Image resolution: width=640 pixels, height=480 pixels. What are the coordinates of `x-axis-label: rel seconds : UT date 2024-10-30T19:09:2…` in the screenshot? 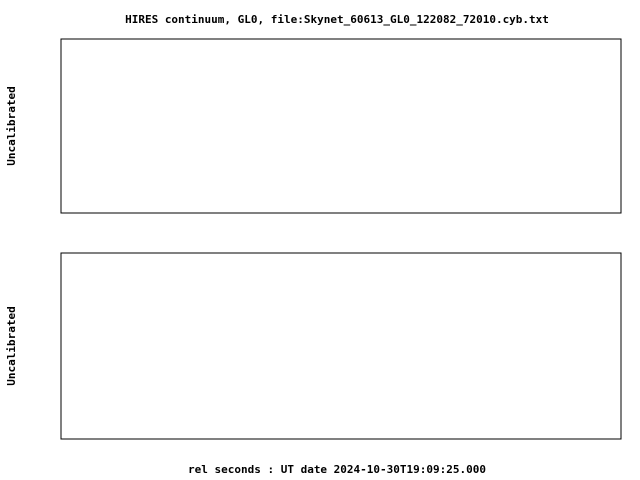 It's located at (337, 469).